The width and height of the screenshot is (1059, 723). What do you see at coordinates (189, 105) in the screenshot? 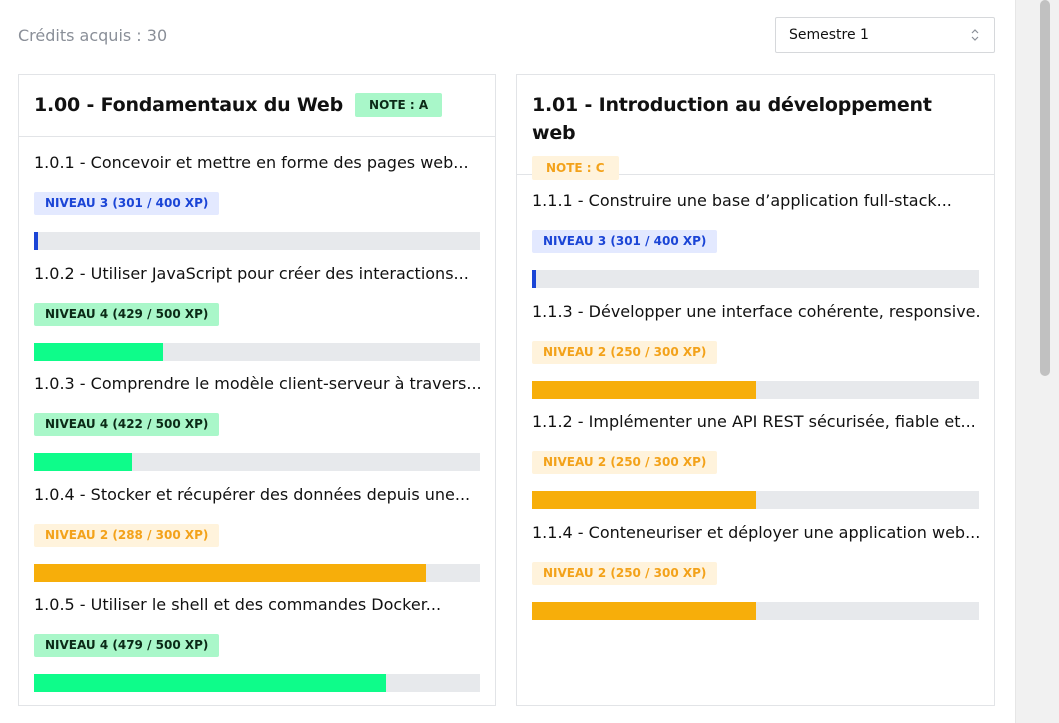
I see `module-title: 1.00 - Fondamentaux du Web` at bounding box center [189, 105].